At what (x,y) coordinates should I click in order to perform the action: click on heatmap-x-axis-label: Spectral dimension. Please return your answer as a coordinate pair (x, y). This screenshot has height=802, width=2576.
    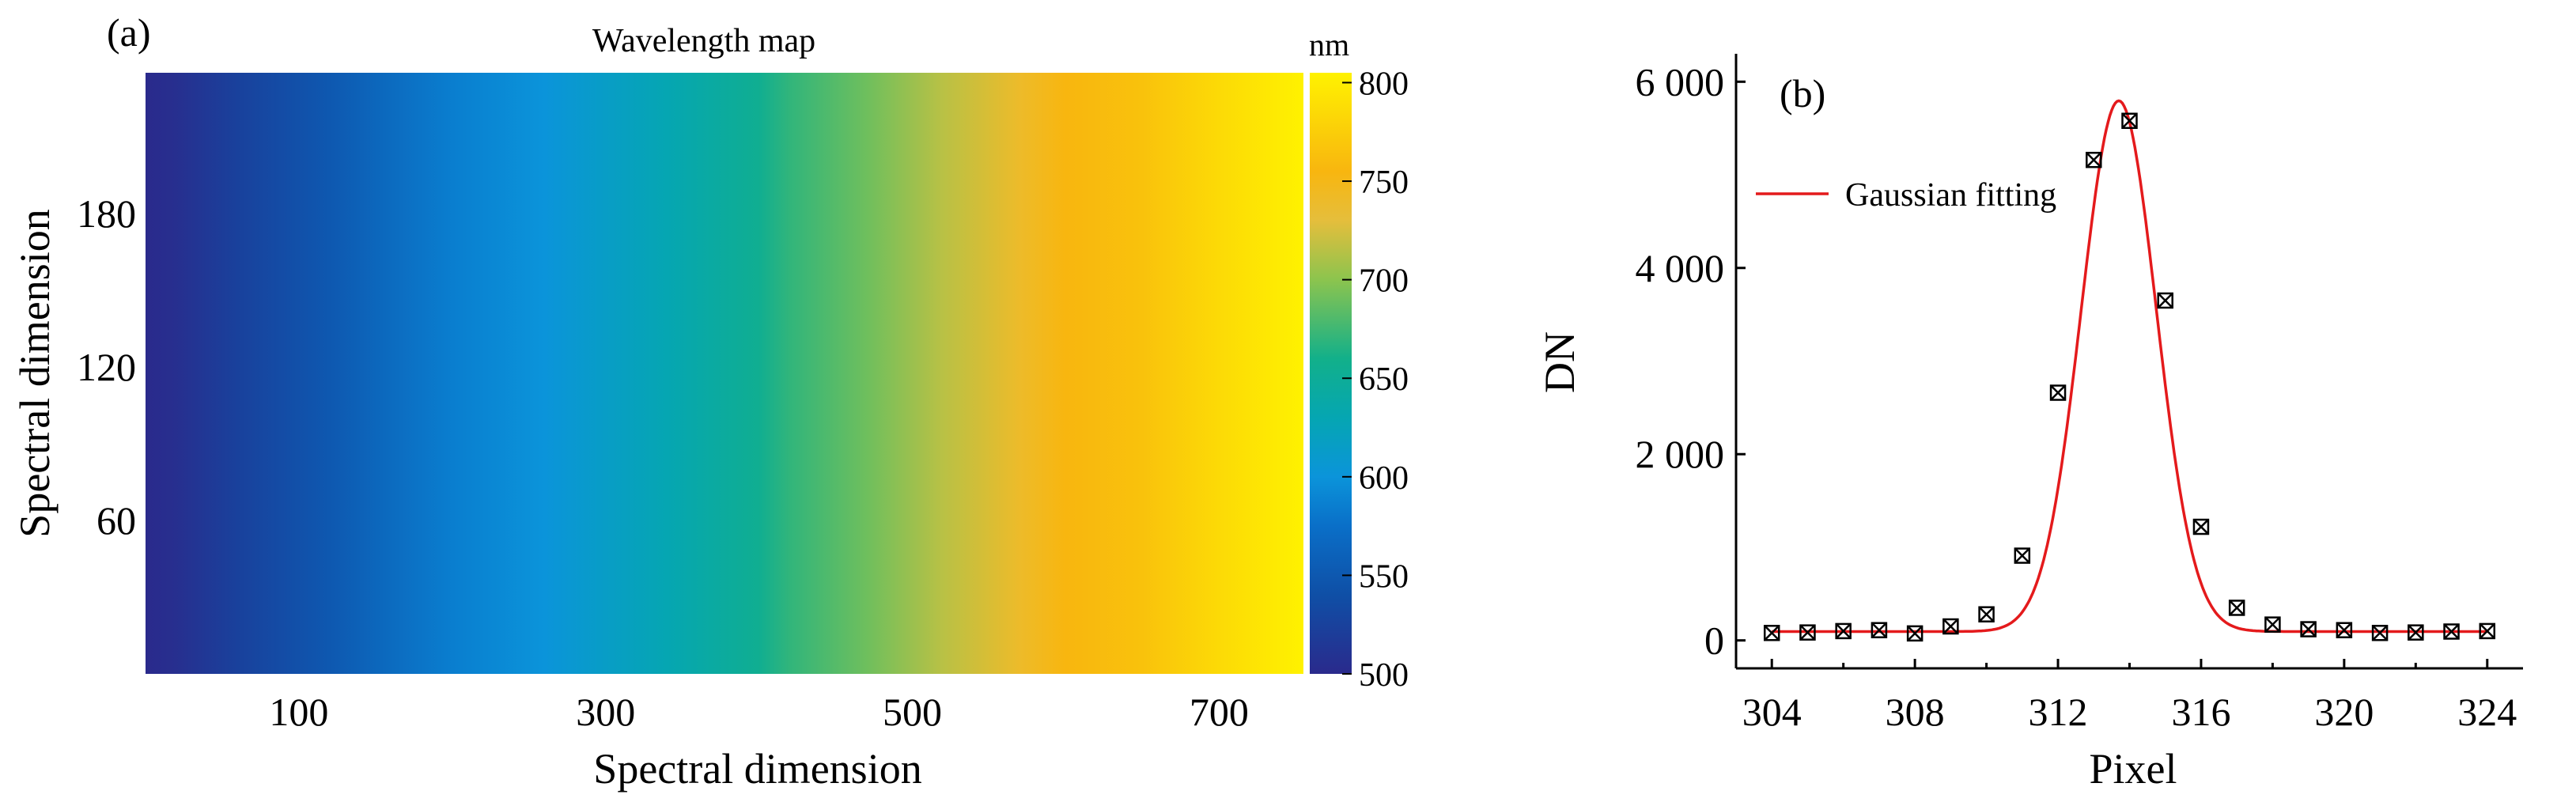
    Looking at the image, I should click on (757, 769).